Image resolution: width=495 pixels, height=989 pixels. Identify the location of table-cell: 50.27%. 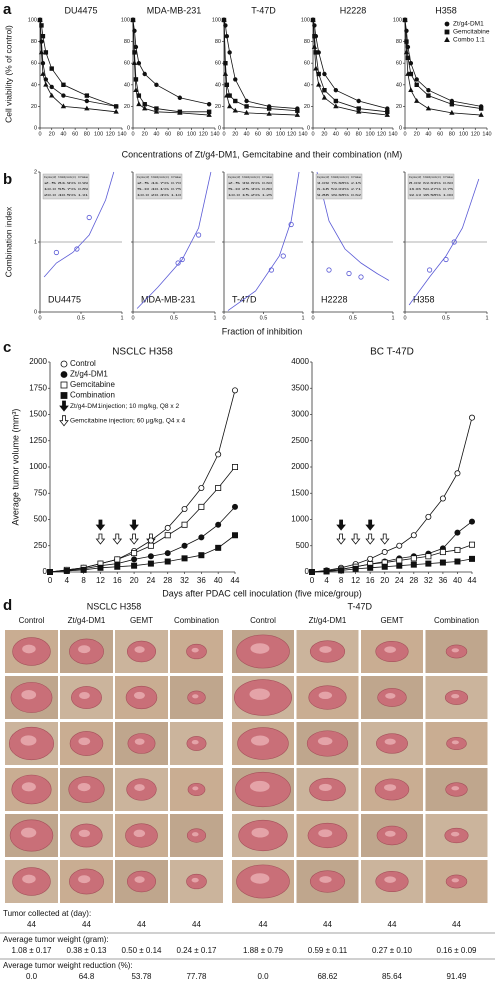
(432, 189).